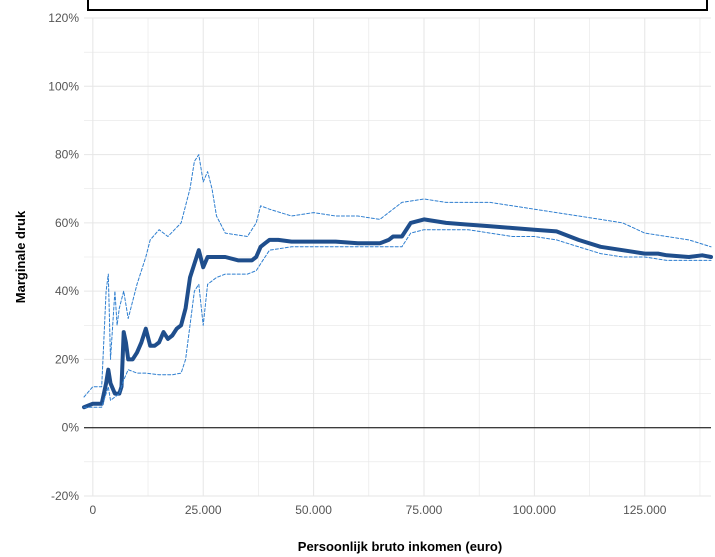  Describe the element at coordinates (645, 510) in the screenshot. I see `x-tick-label: 125.000` at that location.